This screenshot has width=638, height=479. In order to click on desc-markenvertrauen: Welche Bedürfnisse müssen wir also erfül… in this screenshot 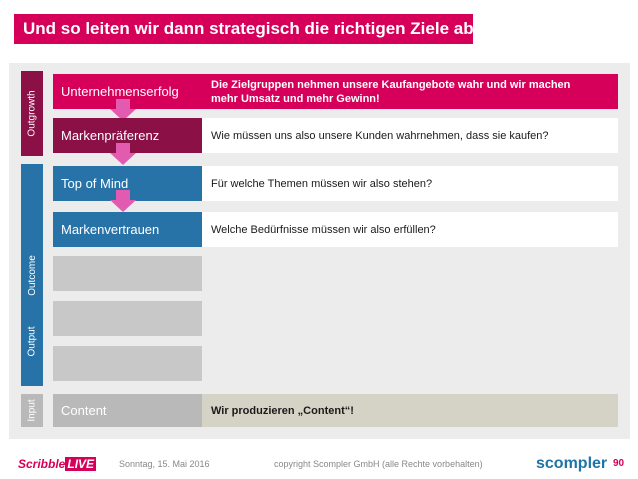, I will do `click(410, 229)`.